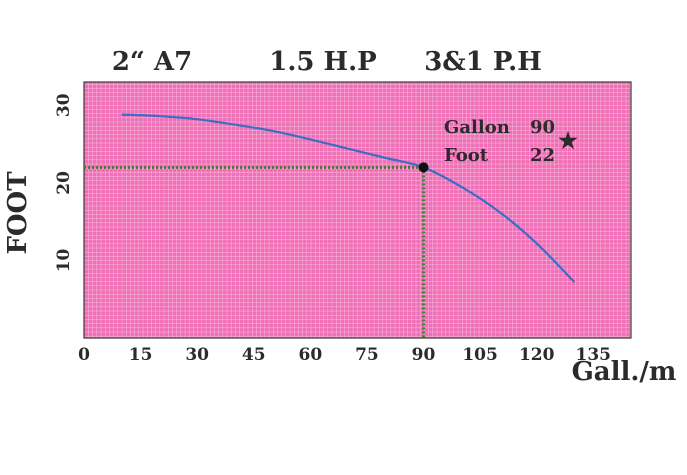 The width and height of the screenshot is (687, 475). I want to click on y-tick-label: 20, so click(64, 183).